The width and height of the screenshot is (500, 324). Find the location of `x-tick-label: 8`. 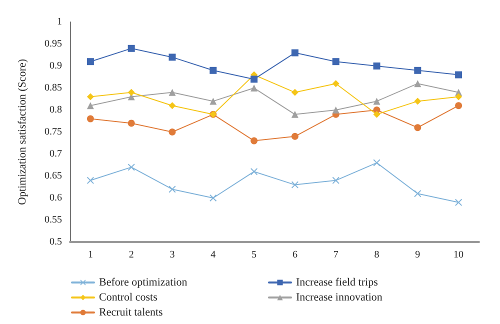

x-tick-label: 8 is located at coordinates (377, 255).